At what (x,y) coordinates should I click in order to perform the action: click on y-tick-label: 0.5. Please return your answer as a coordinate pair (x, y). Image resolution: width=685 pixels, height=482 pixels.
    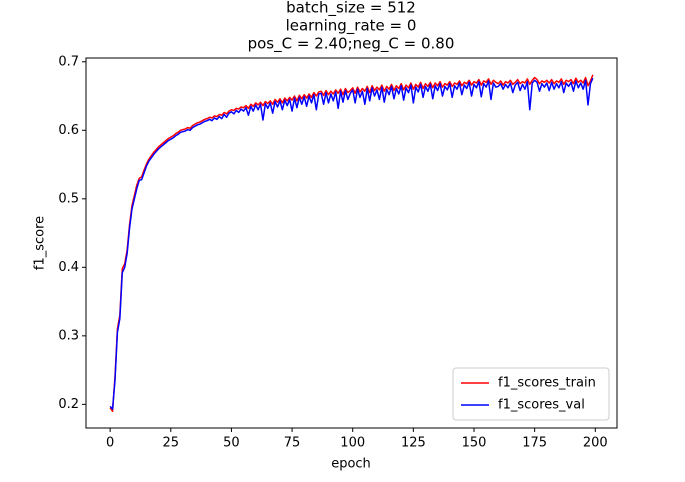
    Looking at the image, I should click on (68, 198).